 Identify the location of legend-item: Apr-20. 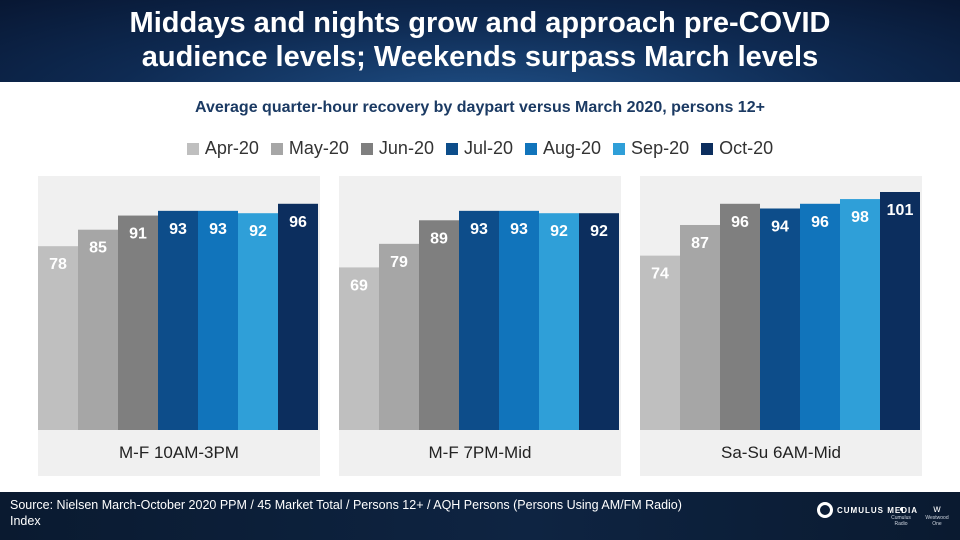
(222, 148).